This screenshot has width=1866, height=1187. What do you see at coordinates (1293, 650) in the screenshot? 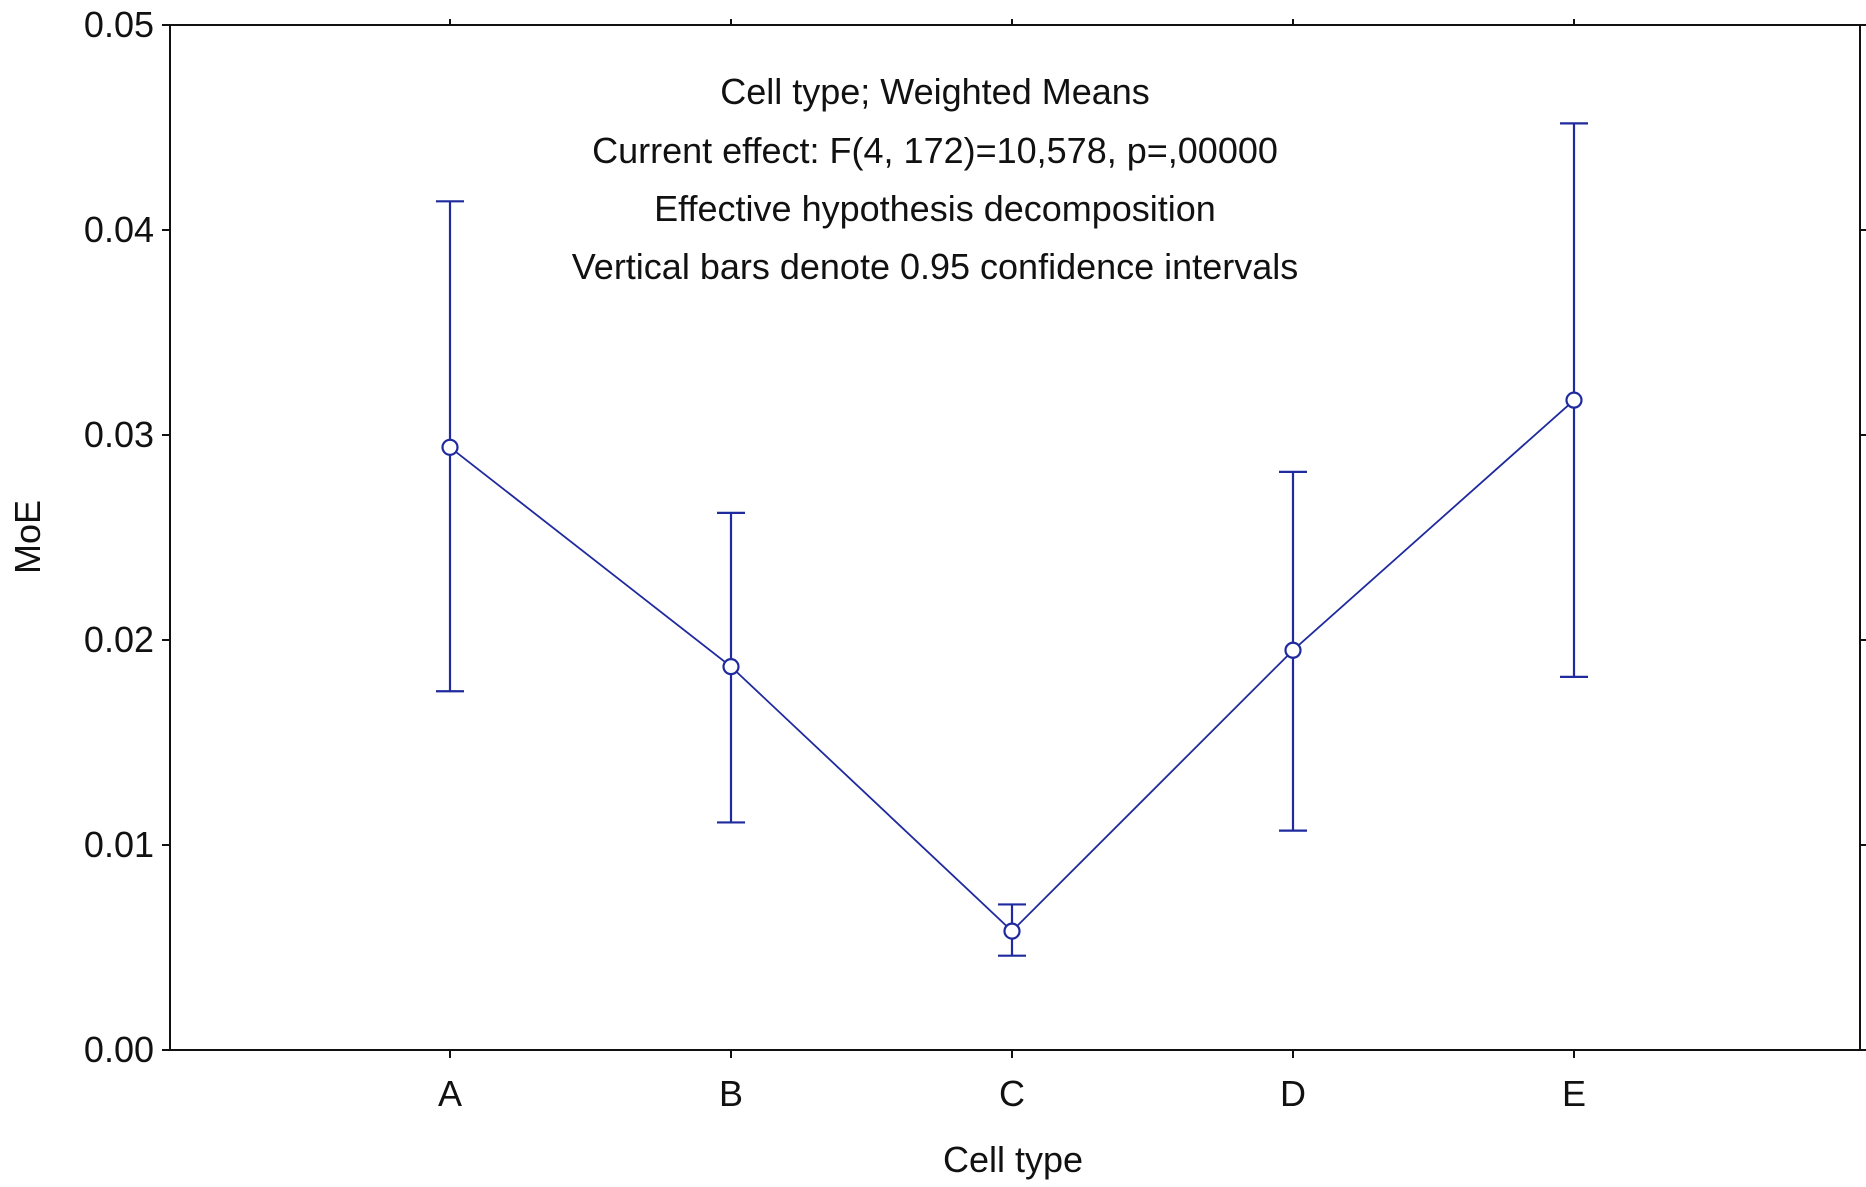
I see `point-d` at bounding box center [1293, 650].